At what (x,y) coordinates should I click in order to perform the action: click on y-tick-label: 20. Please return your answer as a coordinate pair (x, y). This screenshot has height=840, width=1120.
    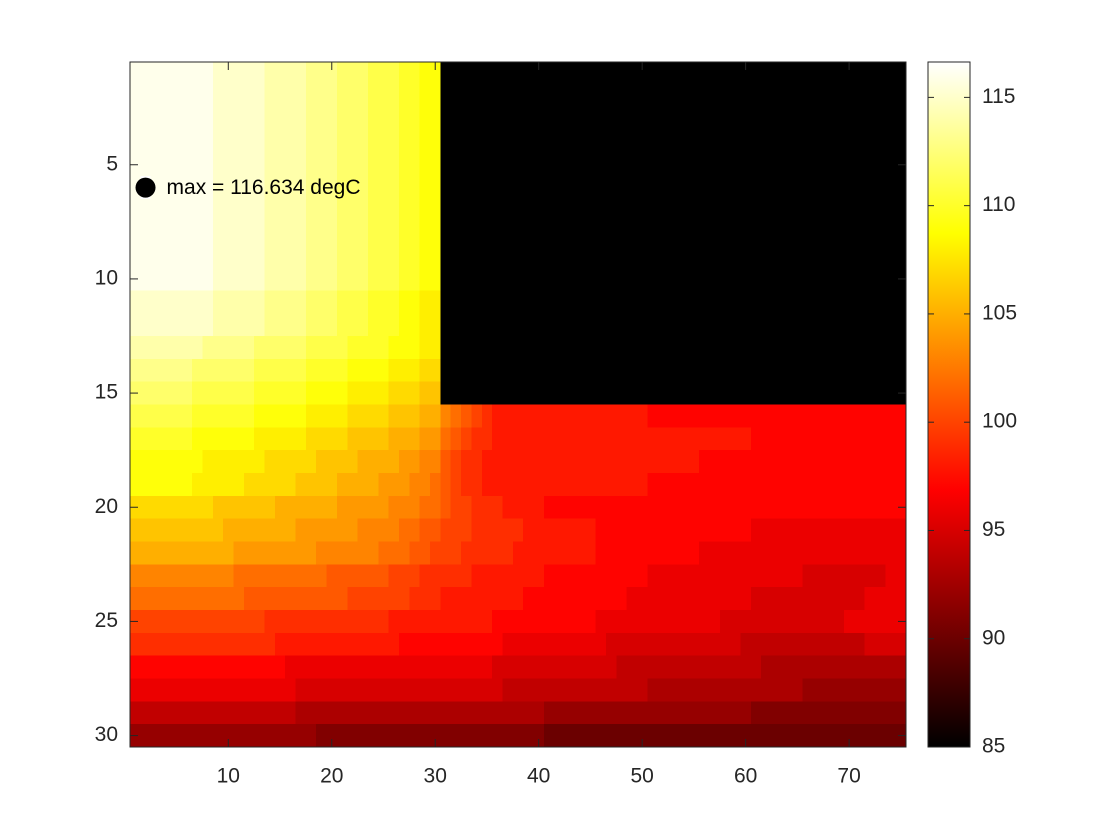
    Looking at the image, I should click on (106, 506).